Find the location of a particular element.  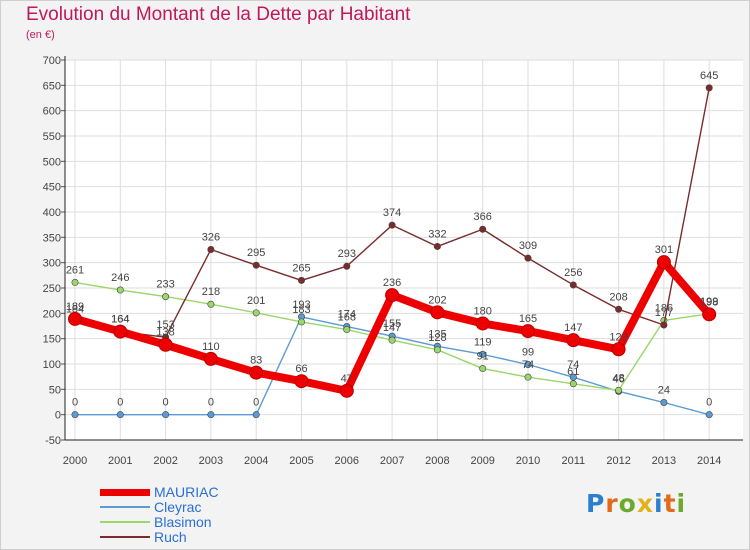

data-label: 46 is located at coordinates (618, 379).